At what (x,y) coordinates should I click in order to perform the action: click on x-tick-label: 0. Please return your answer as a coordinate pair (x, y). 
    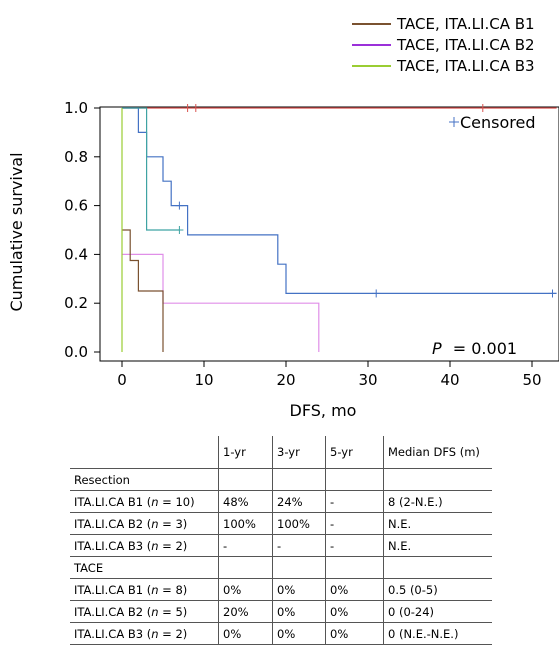
    Looking at the image, I should click on (122, 380).